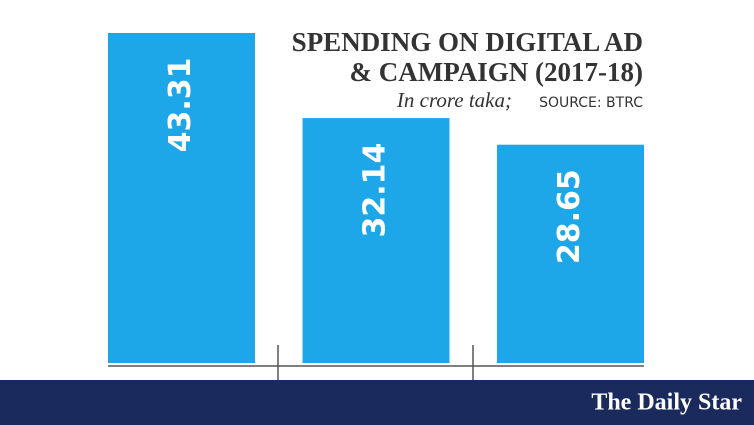 Image resolution: width=754 pixels, height=425 pixels. I want to click on chart-title: SPENDING ON DIGITAL AD, so click(467, 42).